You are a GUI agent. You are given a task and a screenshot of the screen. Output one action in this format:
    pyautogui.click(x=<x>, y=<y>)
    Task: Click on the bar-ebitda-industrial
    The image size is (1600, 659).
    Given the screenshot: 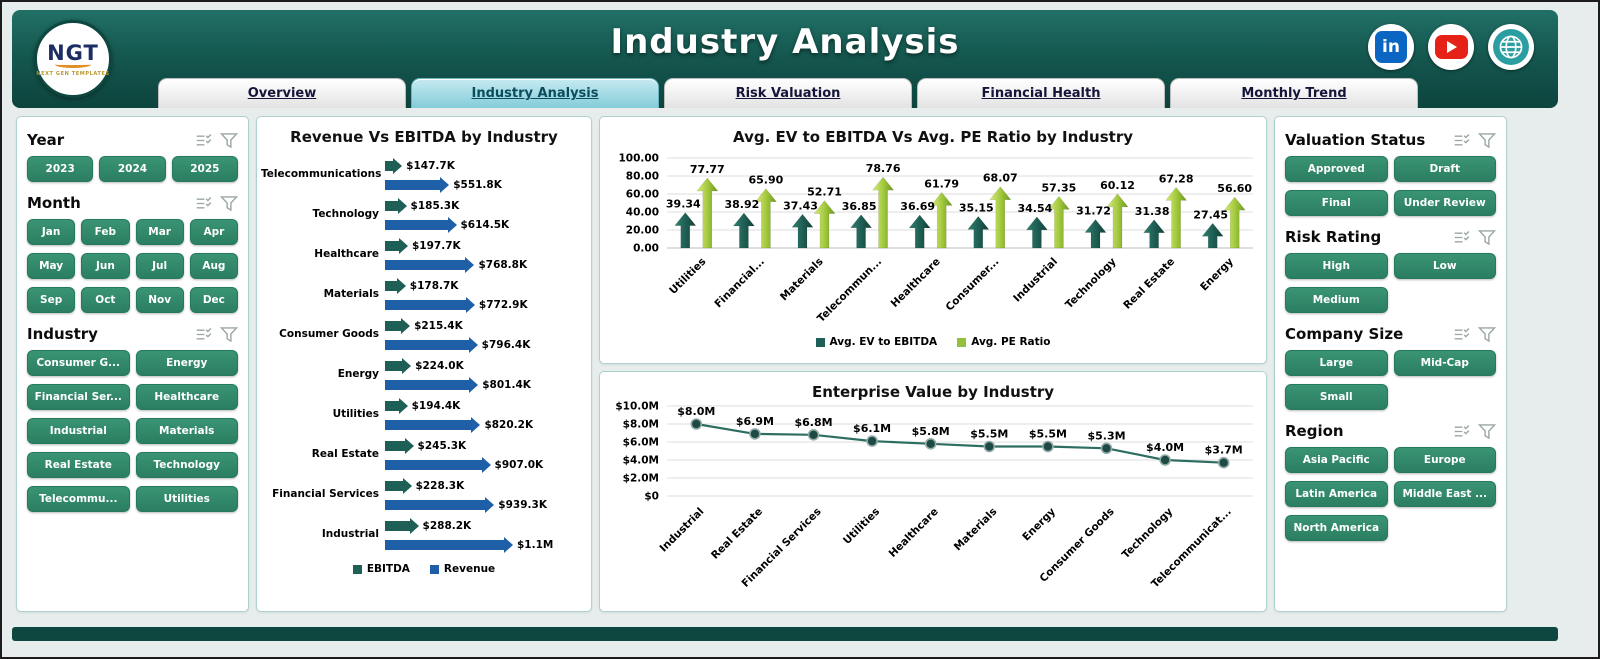 What is the action you would take?
    pyautogui.click(x=397, y=525)
    